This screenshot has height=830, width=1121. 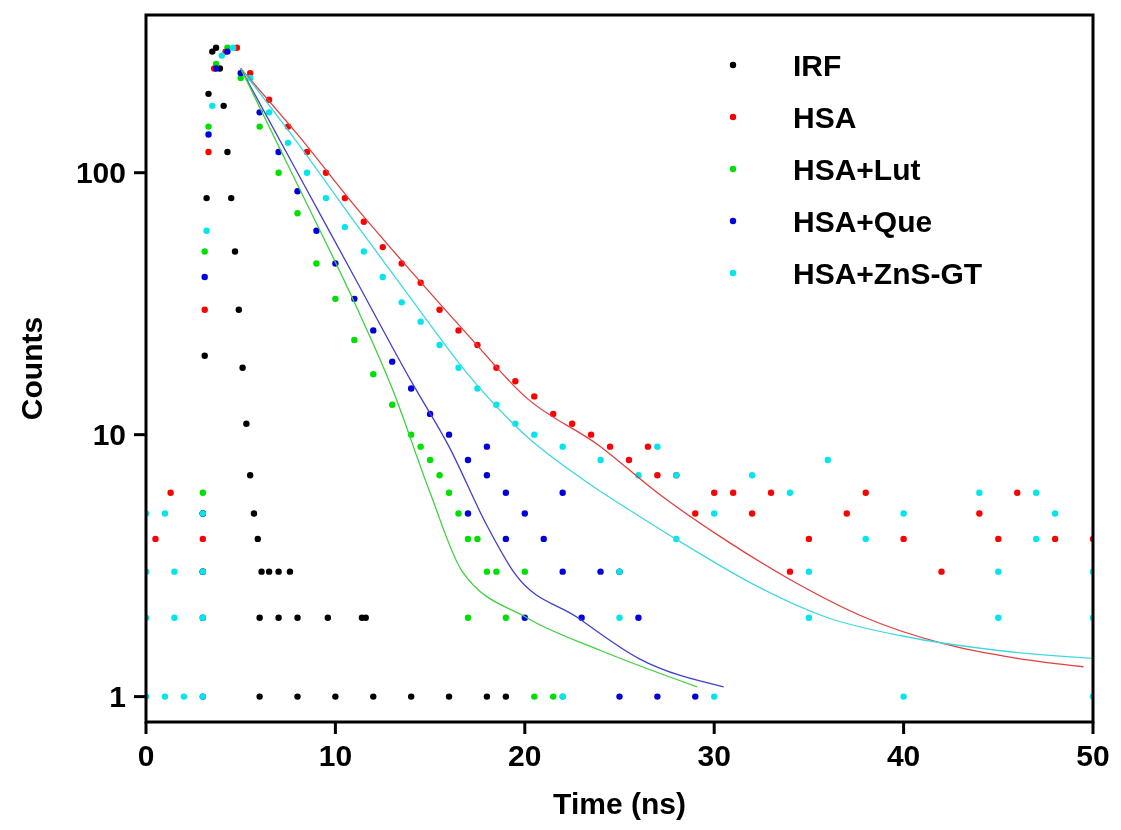 What do you see at coordinates (117, 697) in the screenshot?
I see `y-tick-label: 1` at bounding box center [117, 697].